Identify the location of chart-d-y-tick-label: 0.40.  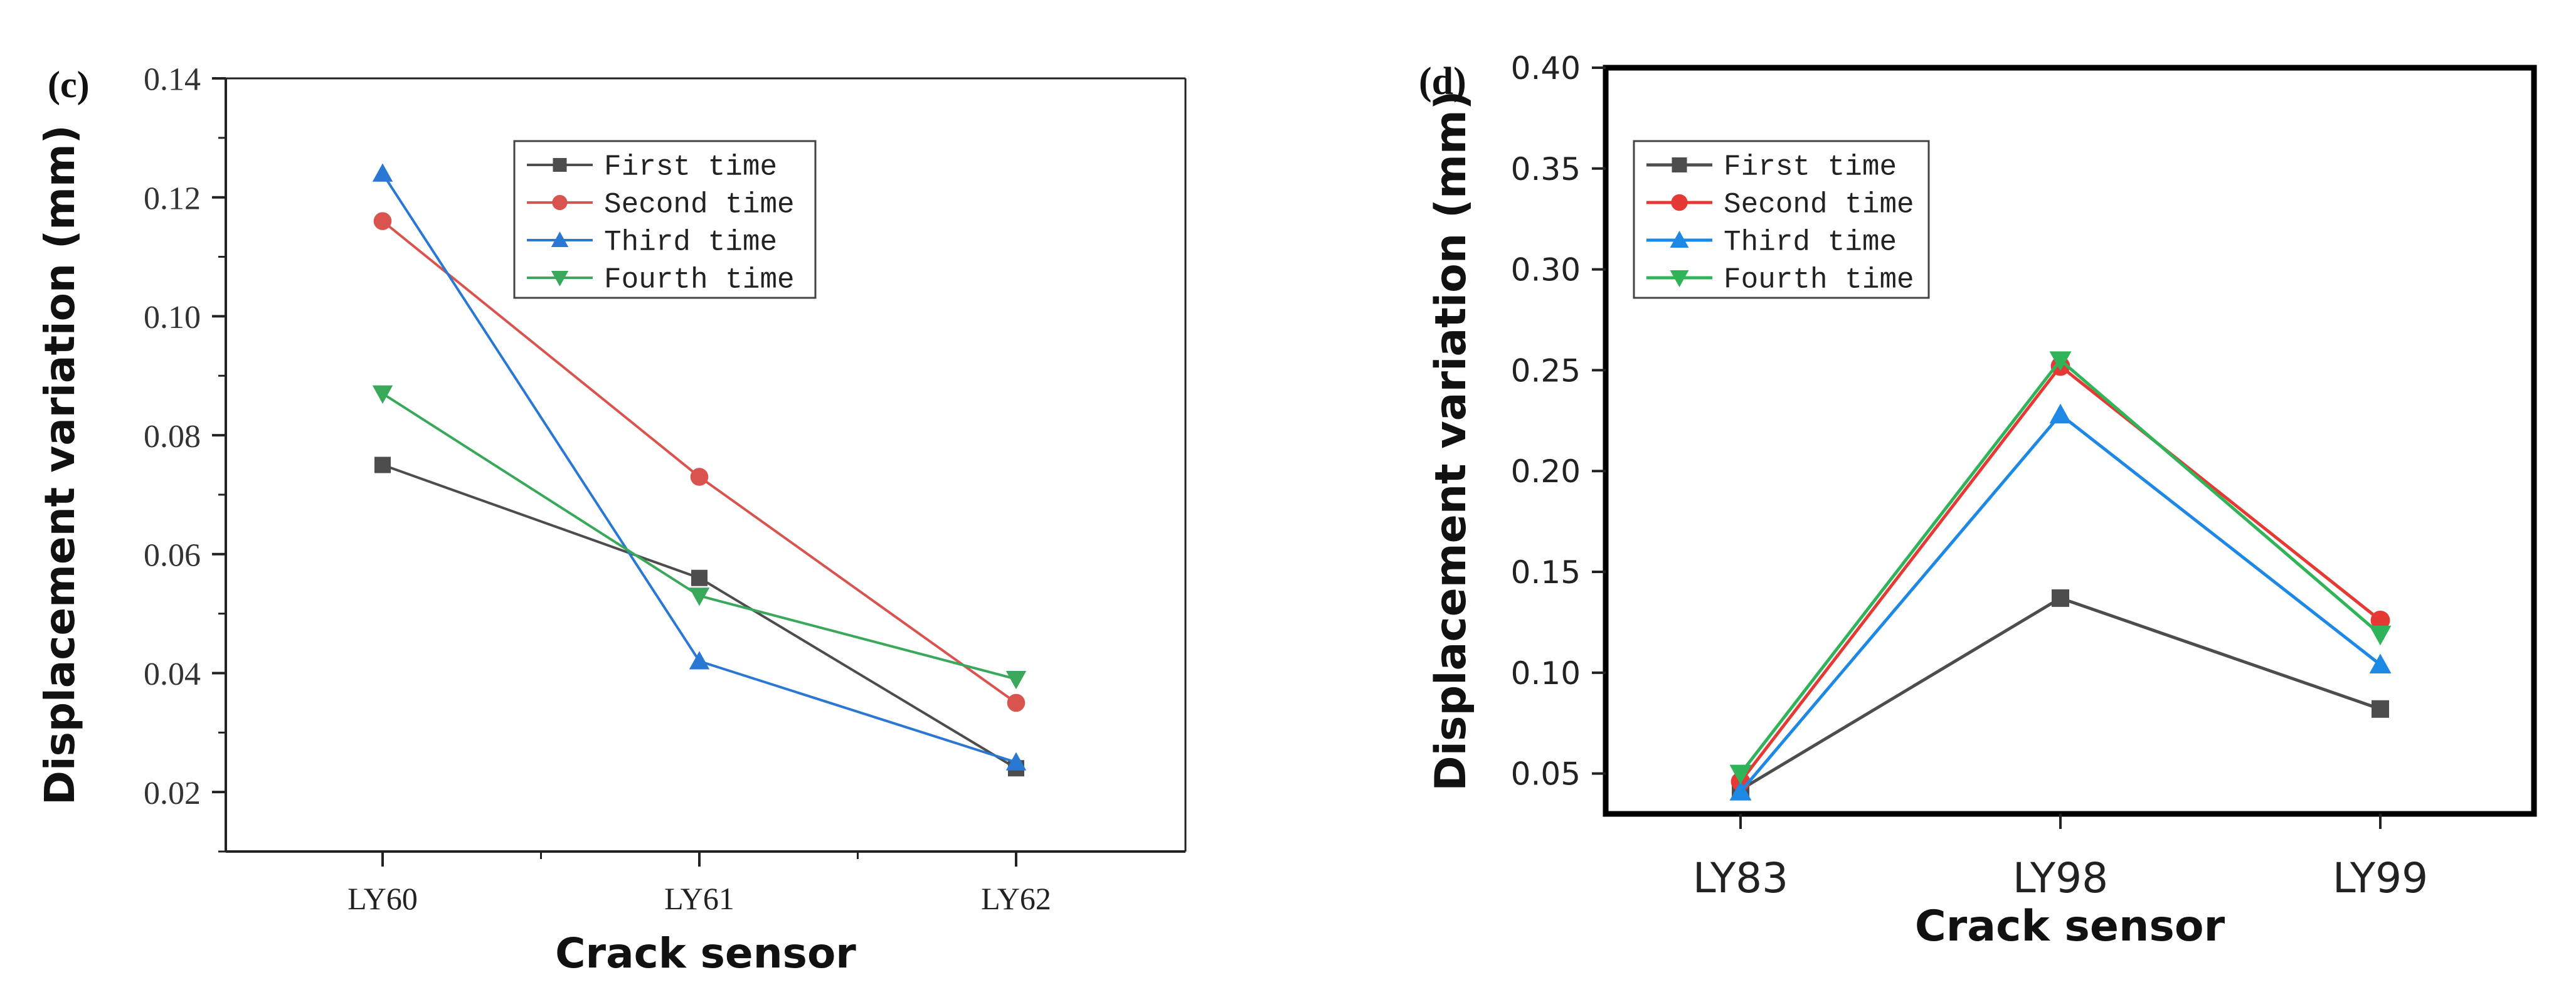
(1546, 68).